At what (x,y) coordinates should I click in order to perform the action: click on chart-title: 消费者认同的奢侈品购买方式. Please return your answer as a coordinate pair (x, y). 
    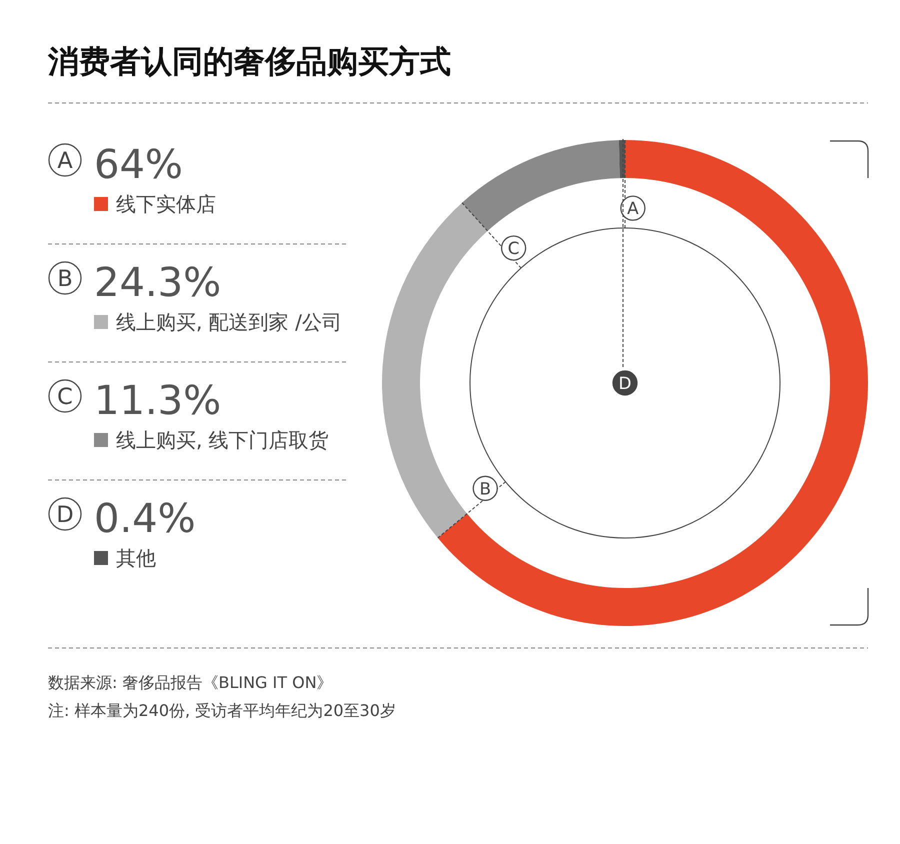
    Looking at the image, I should click on (249, 62).